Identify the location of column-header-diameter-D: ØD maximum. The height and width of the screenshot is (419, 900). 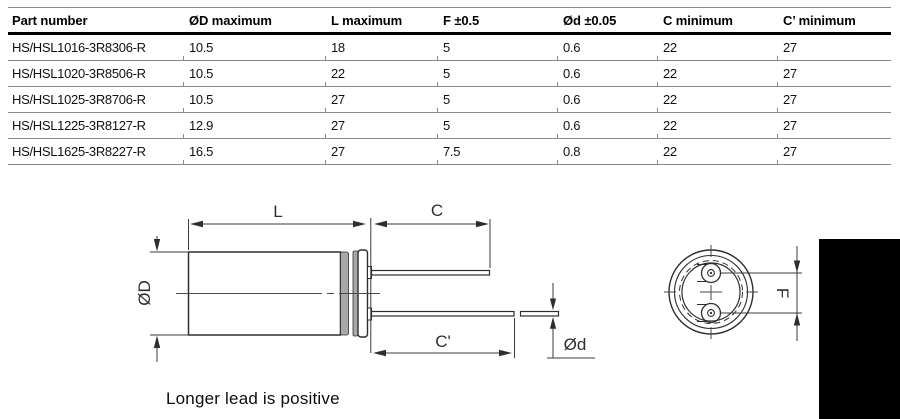
(254, 21).